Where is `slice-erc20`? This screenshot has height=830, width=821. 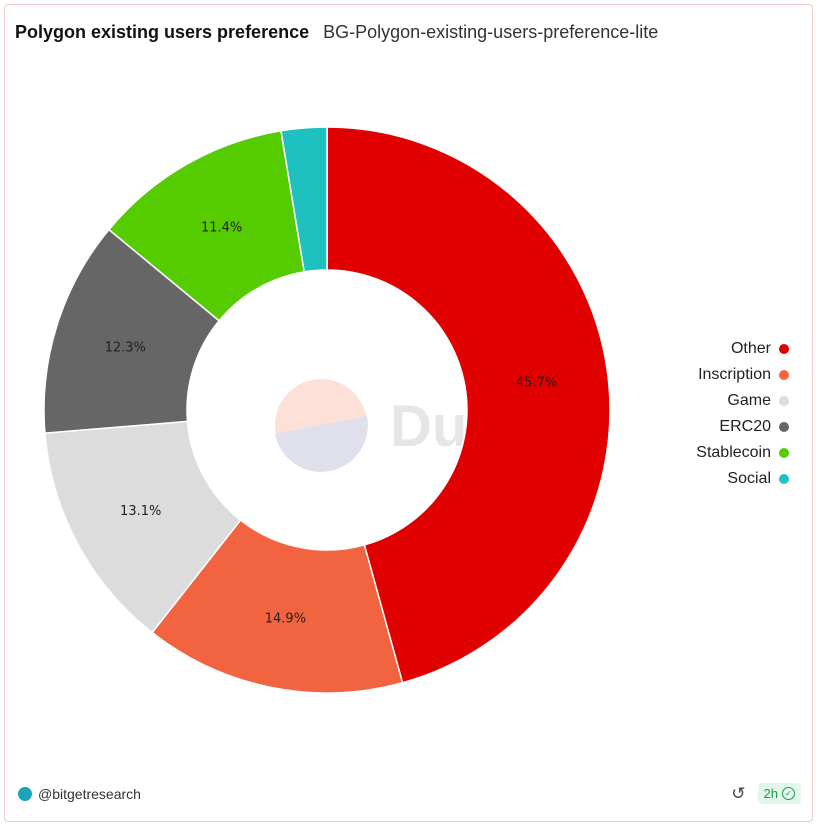
slice-erc20 is located at coordinates (132, 331).